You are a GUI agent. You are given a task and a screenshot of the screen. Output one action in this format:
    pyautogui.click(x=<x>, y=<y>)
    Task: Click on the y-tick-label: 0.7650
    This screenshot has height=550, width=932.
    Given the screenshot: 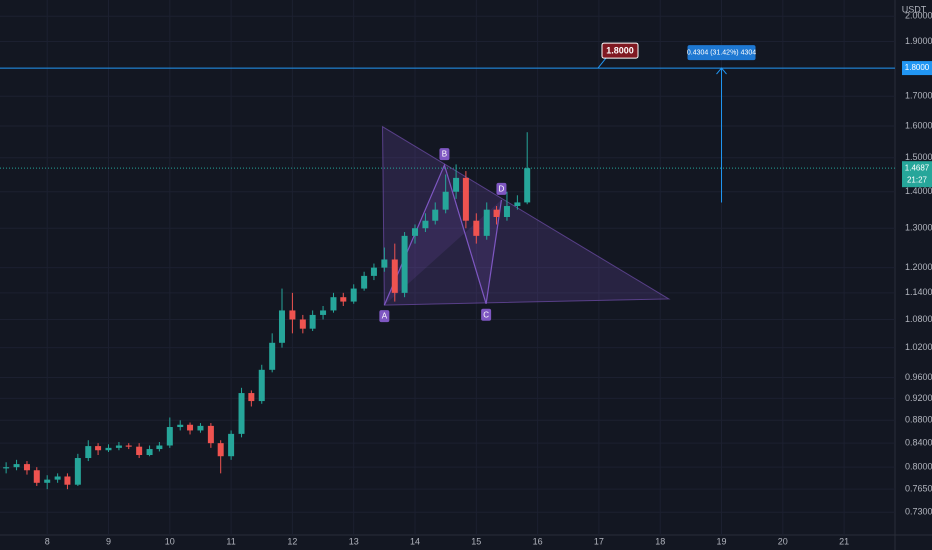 What is the action you would take?
    pyautogui.click(x=918, y=489)
    